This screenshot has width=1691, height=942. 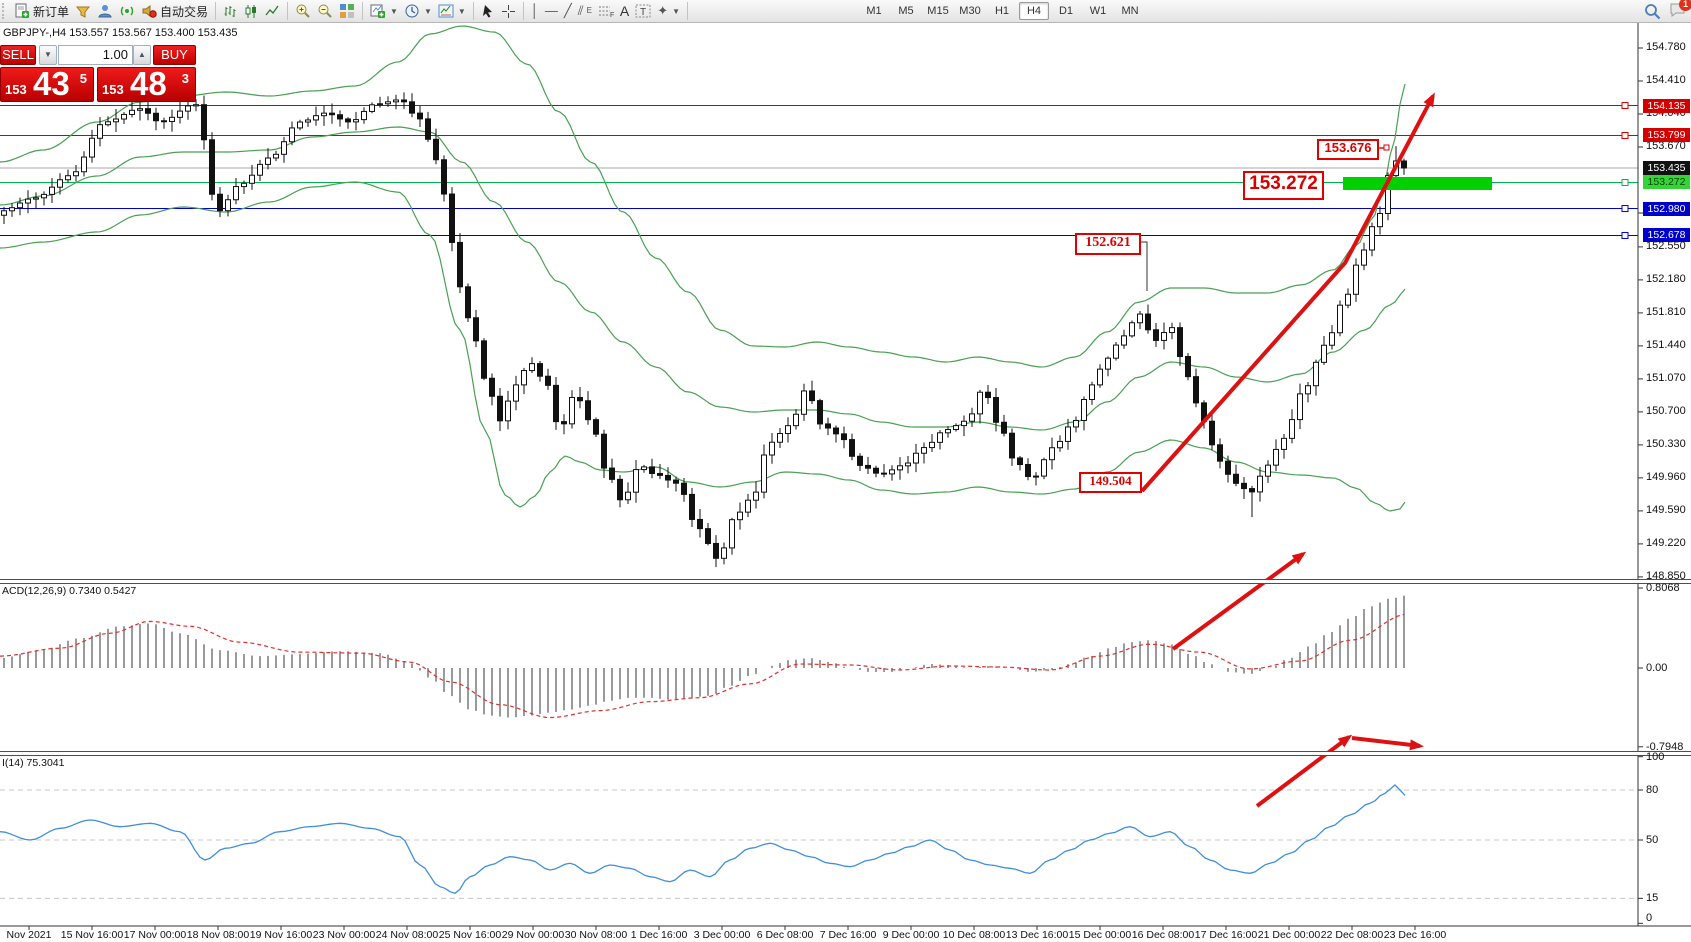 What do you see at coordinates (446, 11) in the screenshot?
I see `templates-icon` at bounding box center [446, 11].